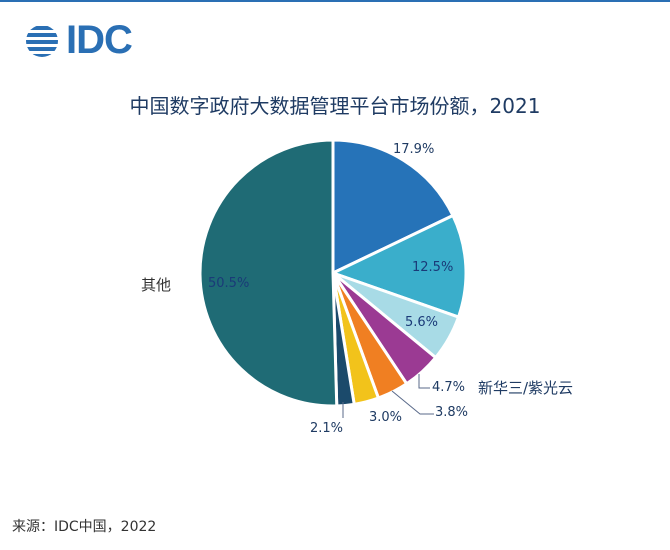 Image resolution: width=670 pixels, height=550 pixels. Describe the element at coordinates (84, 527) in the screenshot. I see `source-note: 来源：IDC中国，2022` at that location.